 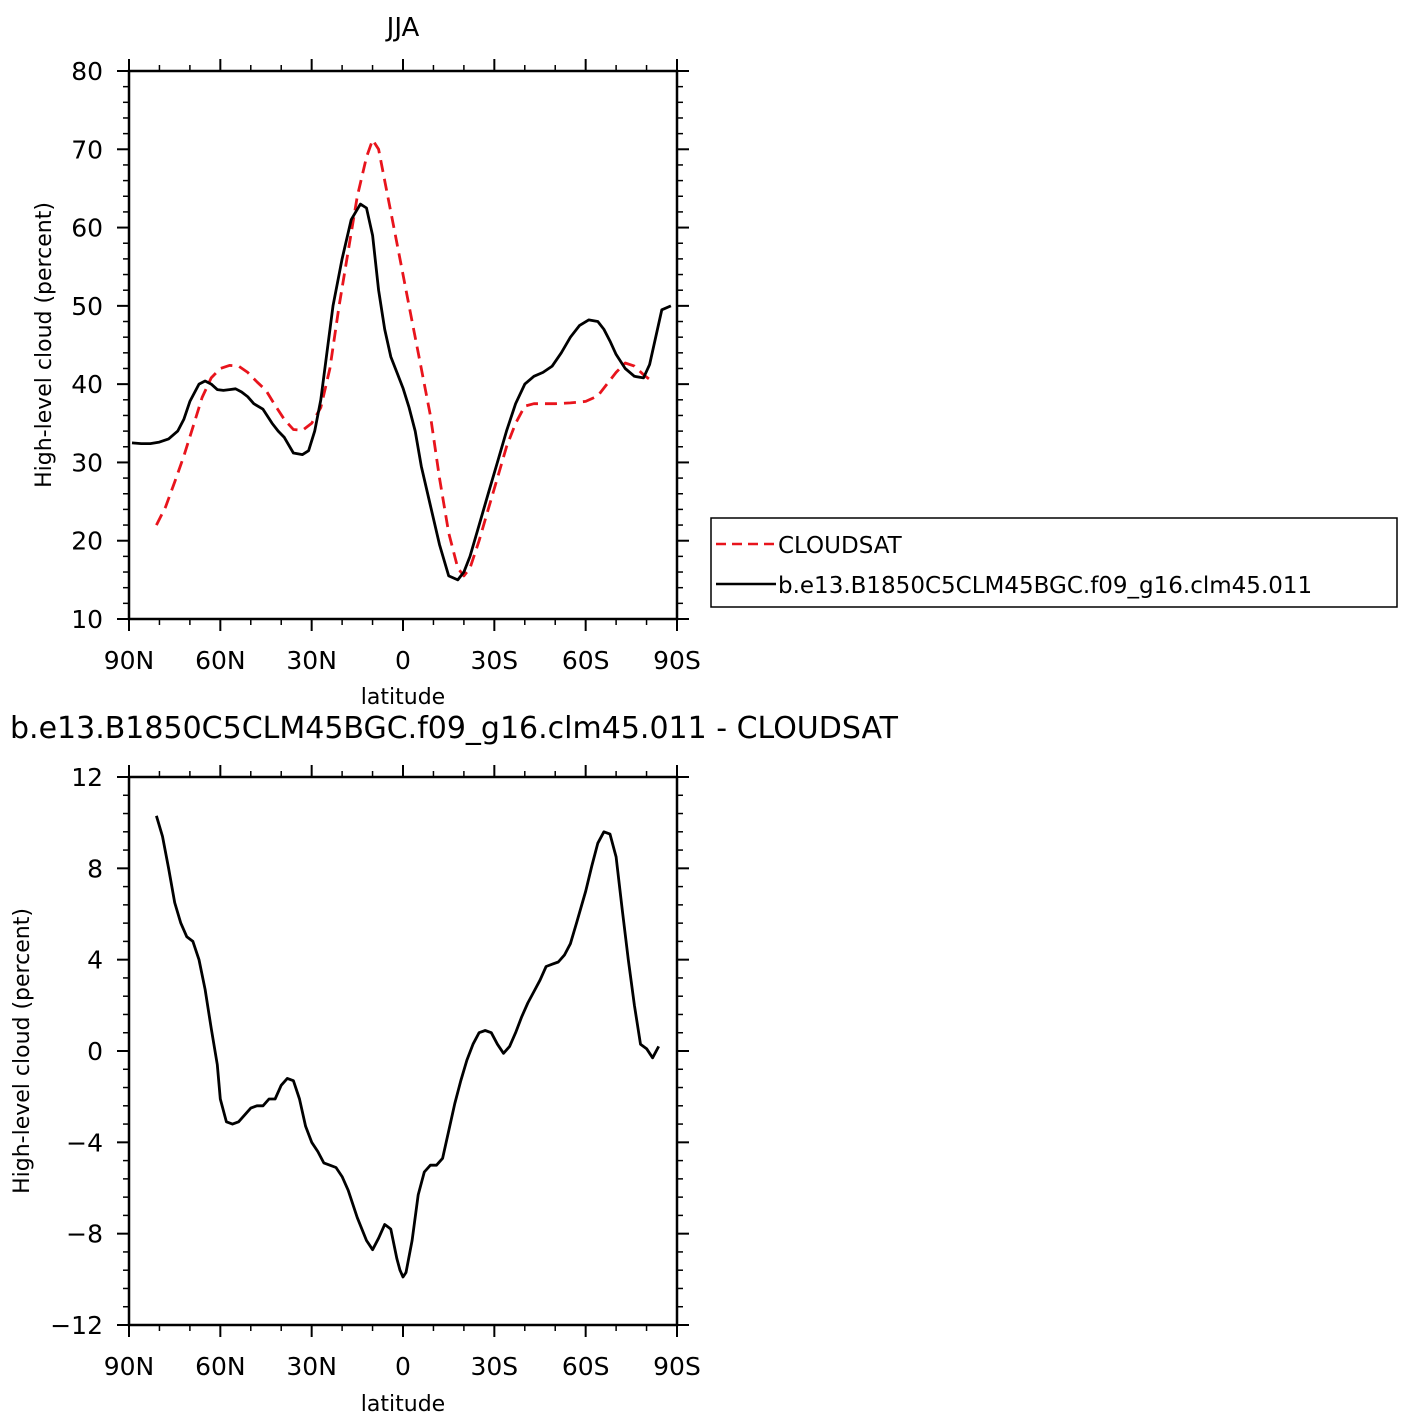 What do you see at coordinates (87, 345) in the screenshot?
I see `top-y-tick-labels: 10 20 30 40 50 60 70 80` at bounding box center [87, 345].